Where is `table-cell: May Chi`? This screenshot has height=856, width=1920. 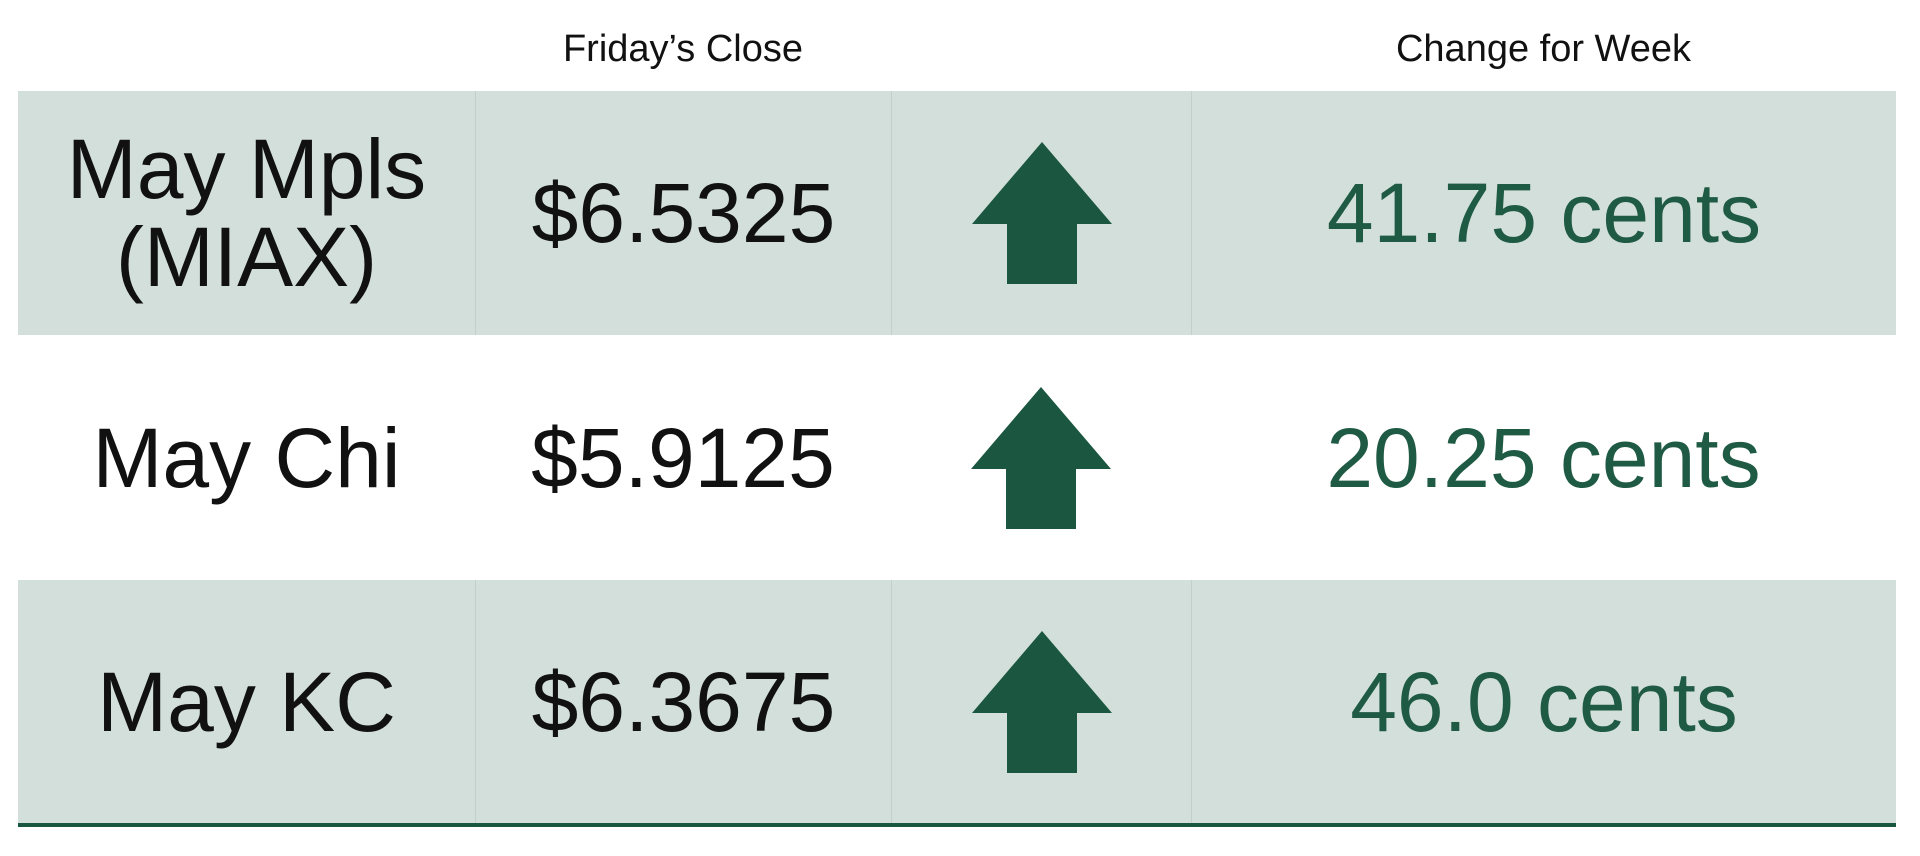 table-cell: May Chi is located at coordinates (246, 458).